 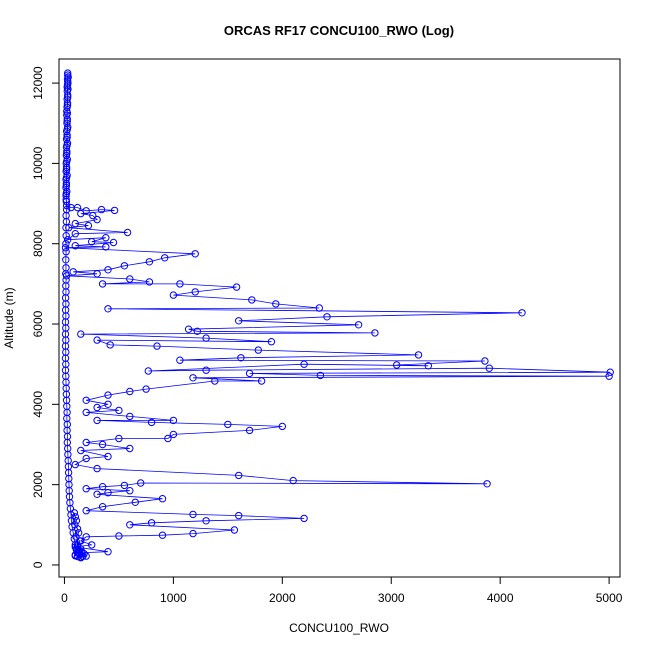 What do you see at coordinates (38, 163) in the screenshot?
I see `y-tick-label: 10000` at bounding box center [38, 163].